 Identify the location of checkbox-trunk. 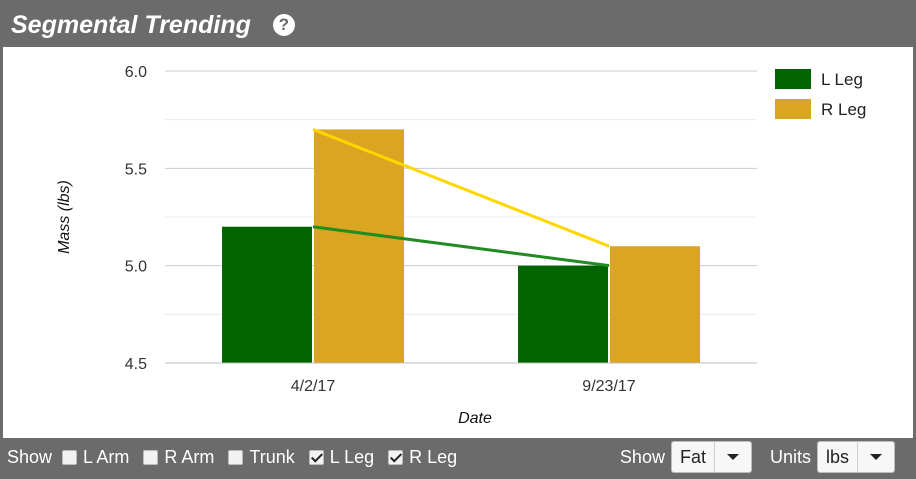
(236, 457).